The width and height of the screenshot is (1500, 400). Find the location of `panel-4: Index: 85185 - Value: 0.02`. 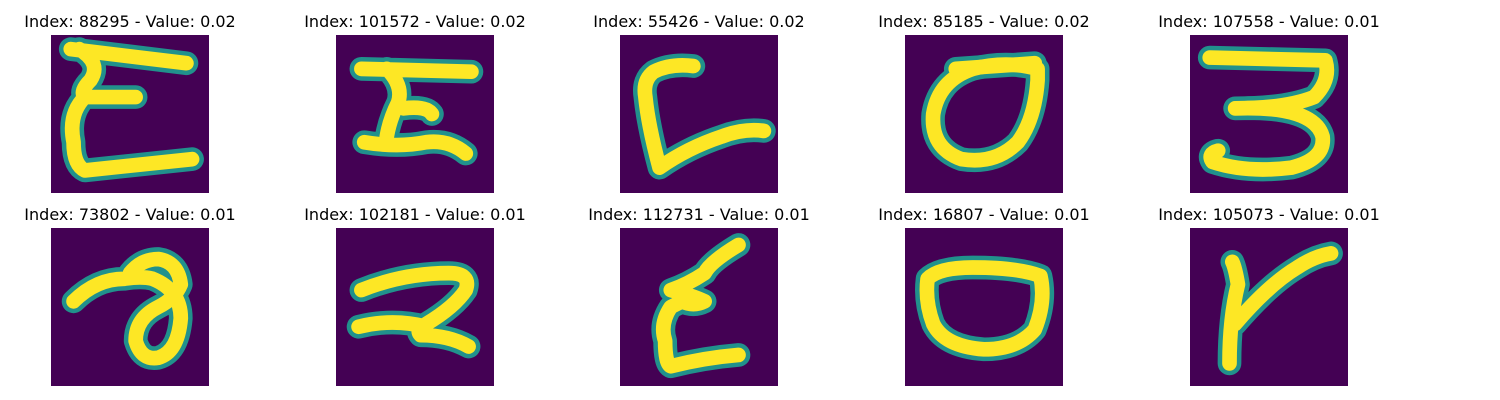

panel-4: Index: 85185 - Value: 0.02 is located at coordinates (984, 107).